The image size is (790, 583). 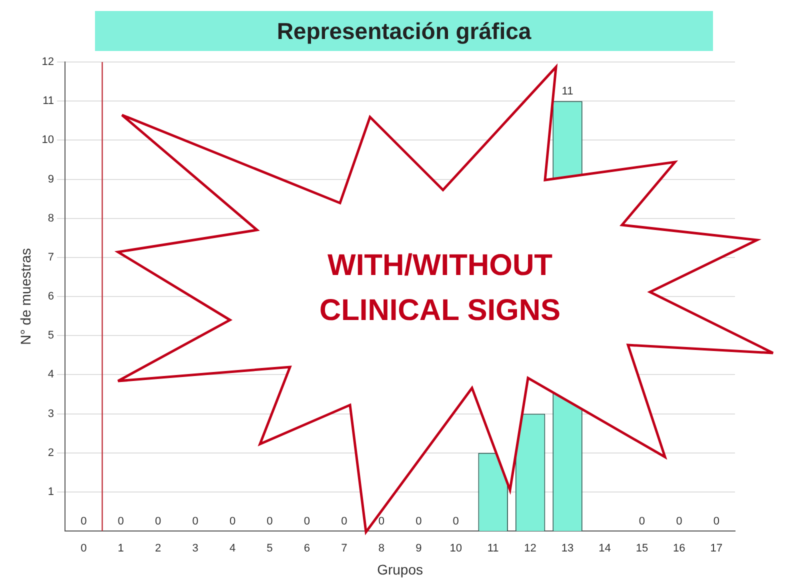 I want to click on y-tick-label: 6, so click(x=51, y=296).